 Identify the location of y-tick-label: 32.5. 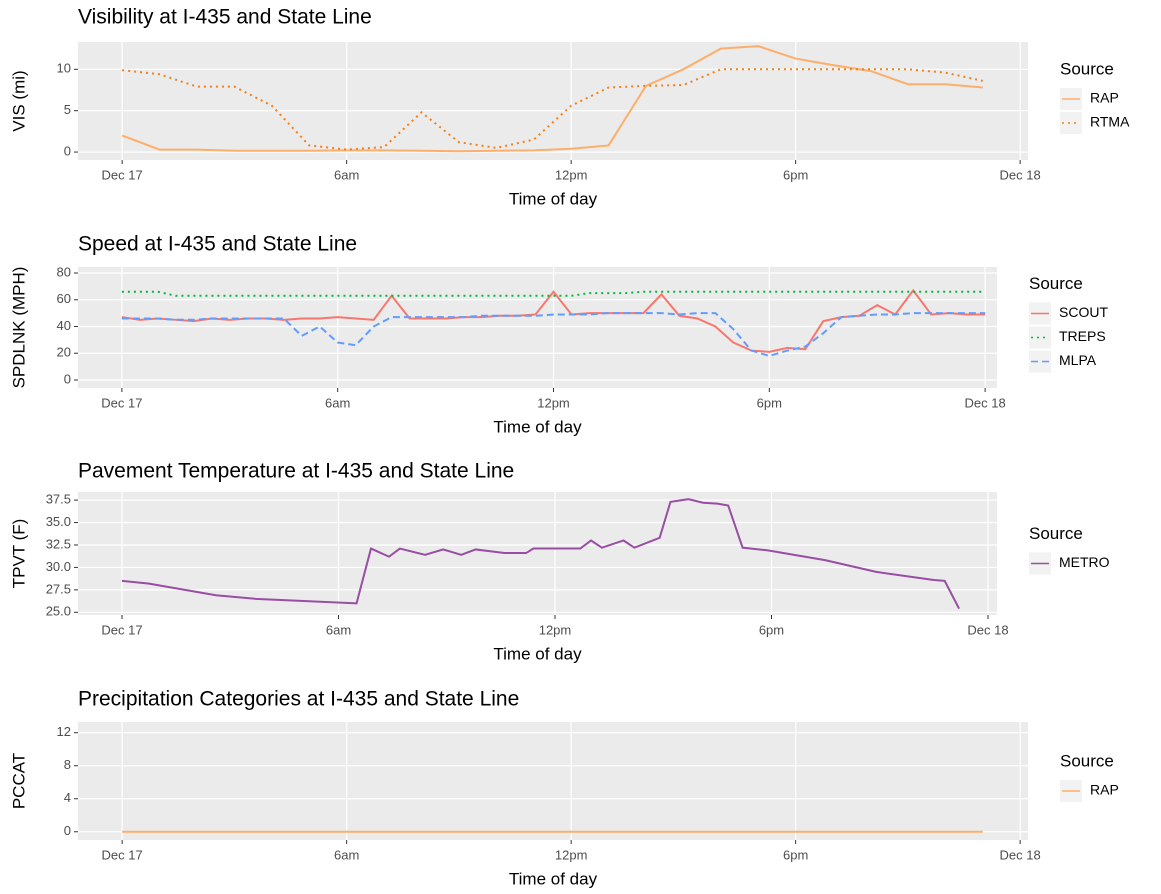
(58, 543).